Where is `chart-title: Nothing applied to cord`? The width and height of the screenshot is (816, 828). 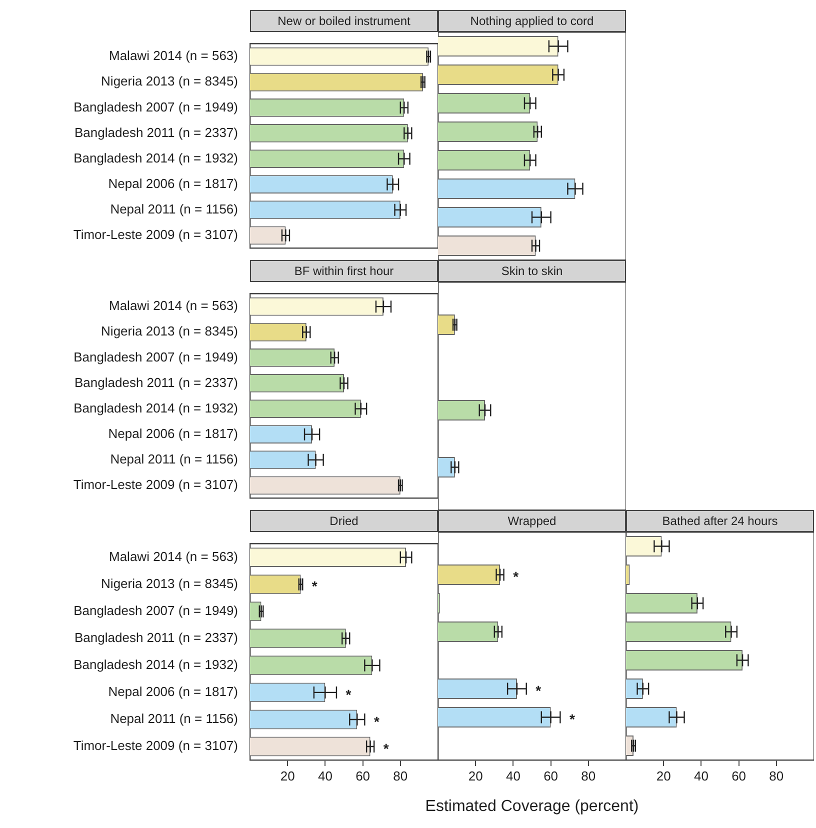 chart-title: Nothing applied to cord is located at coordinates (532, 21).